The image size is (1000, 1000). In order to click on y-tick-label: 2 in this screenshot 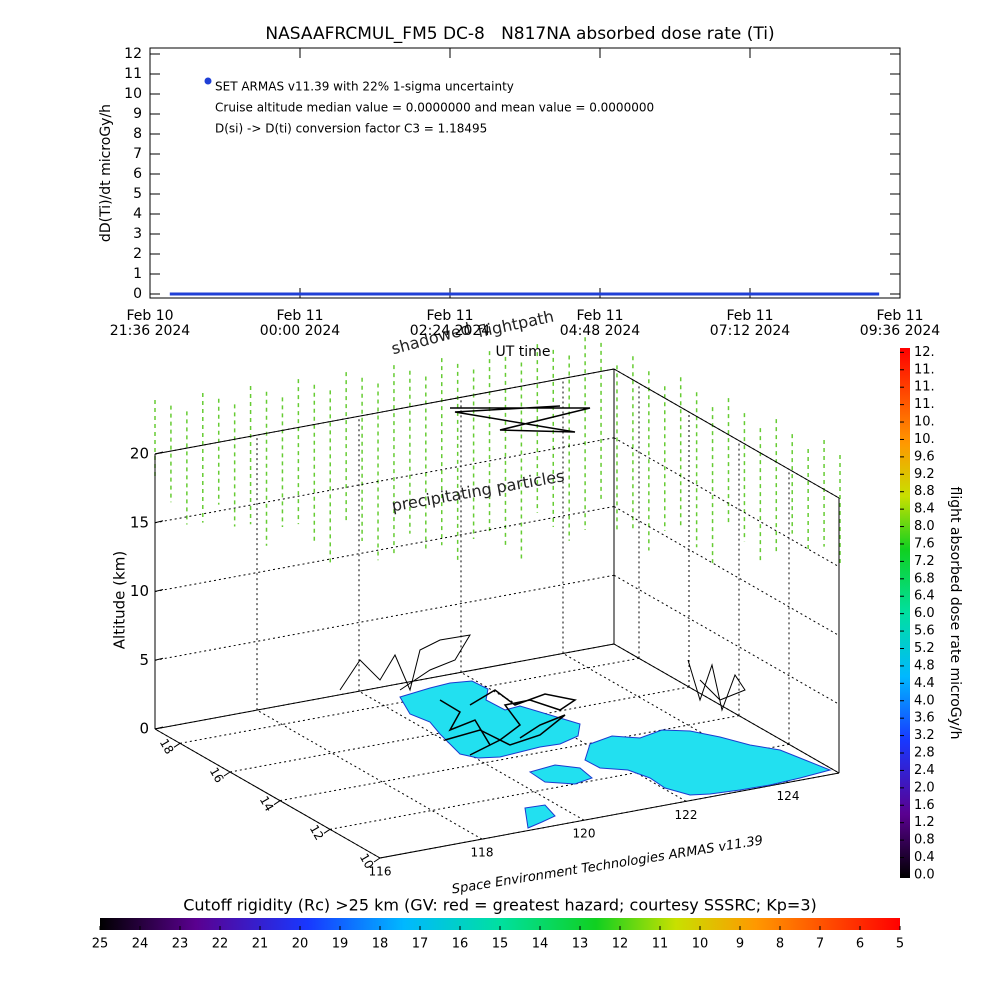, I will do `click(137, 254)`.